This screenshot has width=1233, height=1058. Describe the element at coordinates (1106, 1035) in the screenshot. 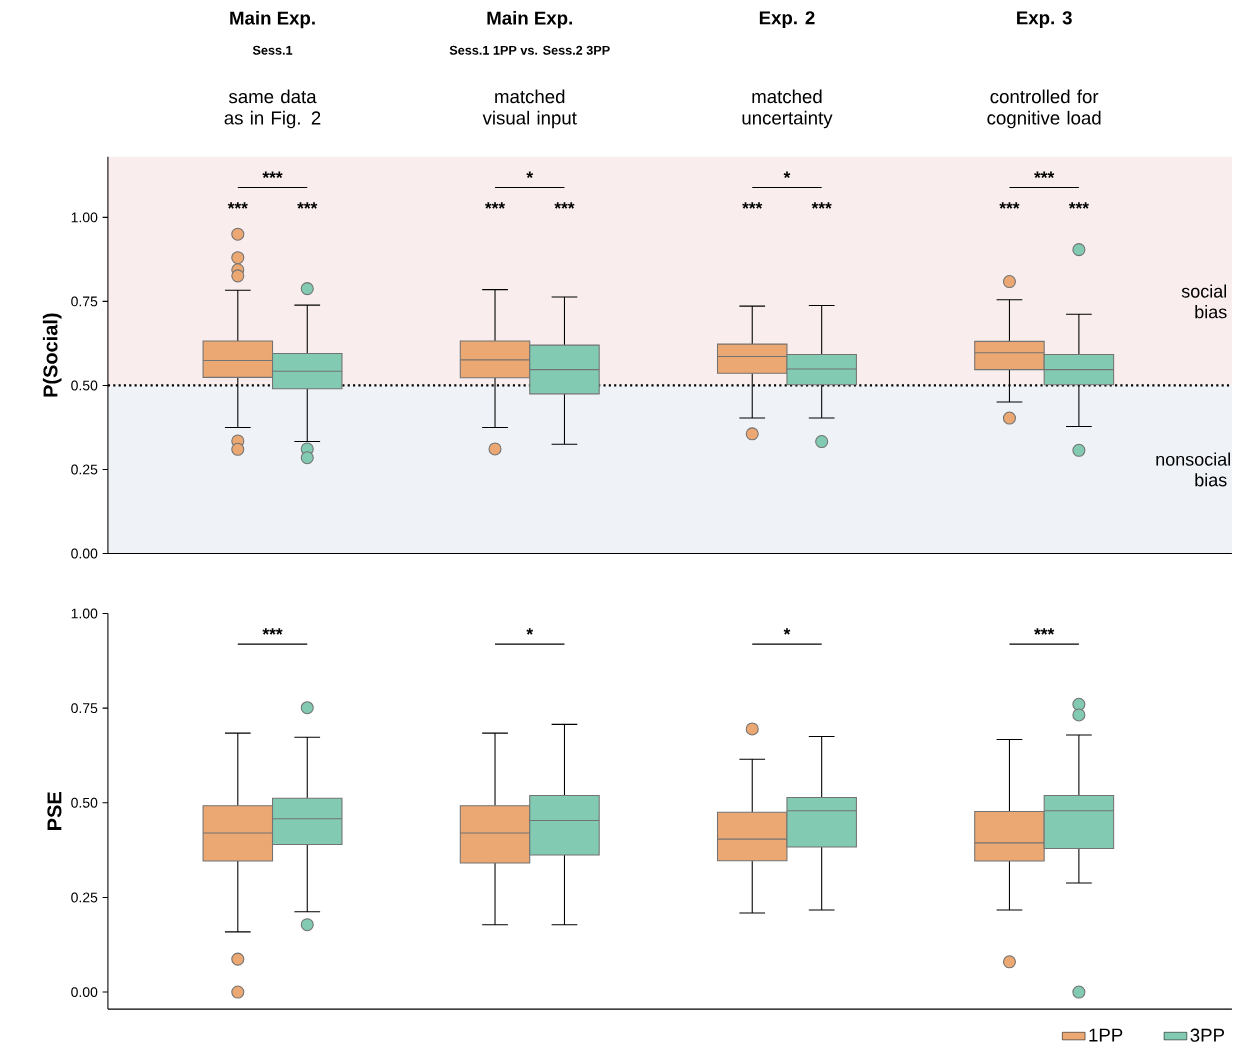

I see `legend-label: 1PP` at that location.